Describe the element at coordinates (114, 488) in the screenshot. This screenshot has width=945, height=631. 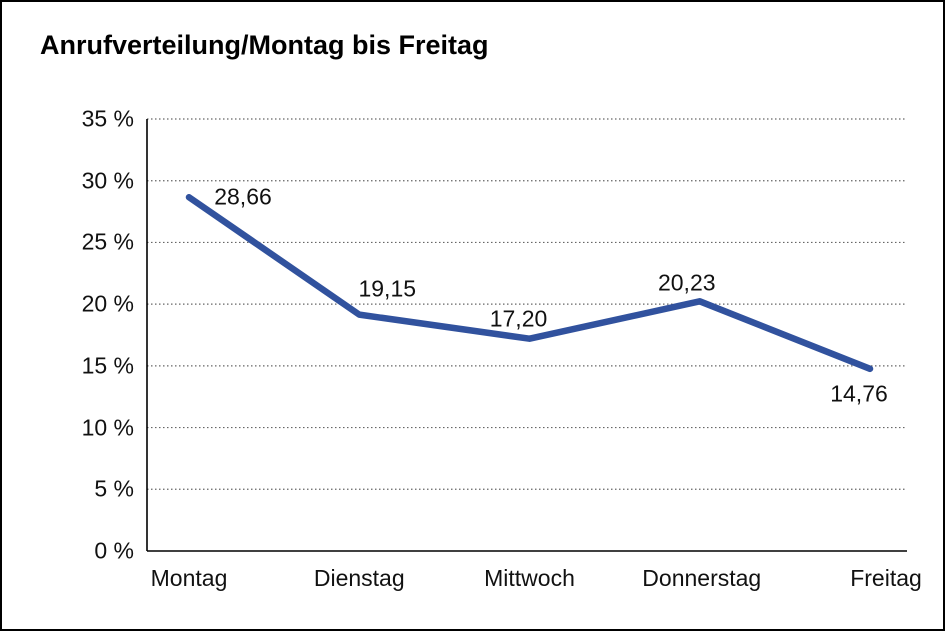
I see `y-tick-label-5: 5 %` at that location.